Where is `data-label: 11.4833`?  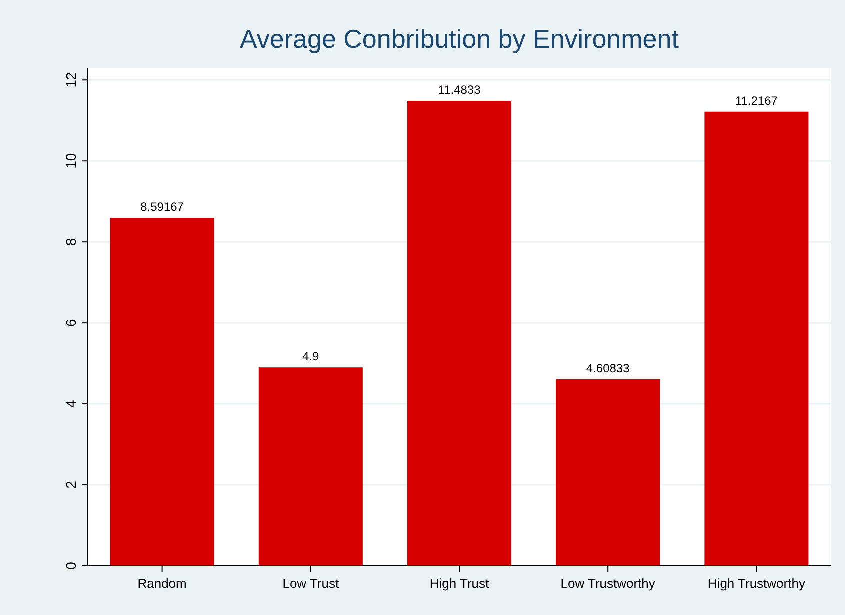 data-label: 11.4833 is located at coordinates (460, 90).